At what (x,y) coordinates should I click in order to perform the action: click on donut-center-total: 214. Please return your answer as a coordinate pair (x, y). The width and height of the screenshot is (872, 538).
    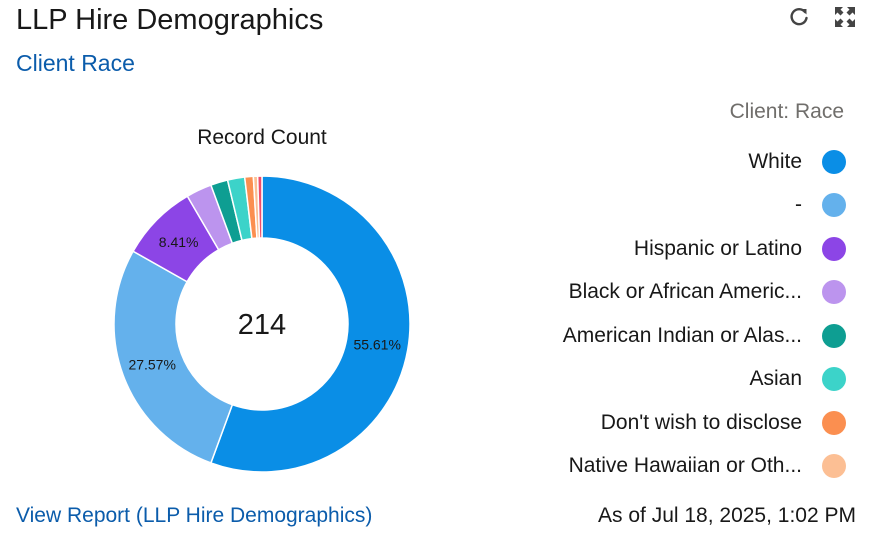
    Looking at the image, I should click on (262, 325).